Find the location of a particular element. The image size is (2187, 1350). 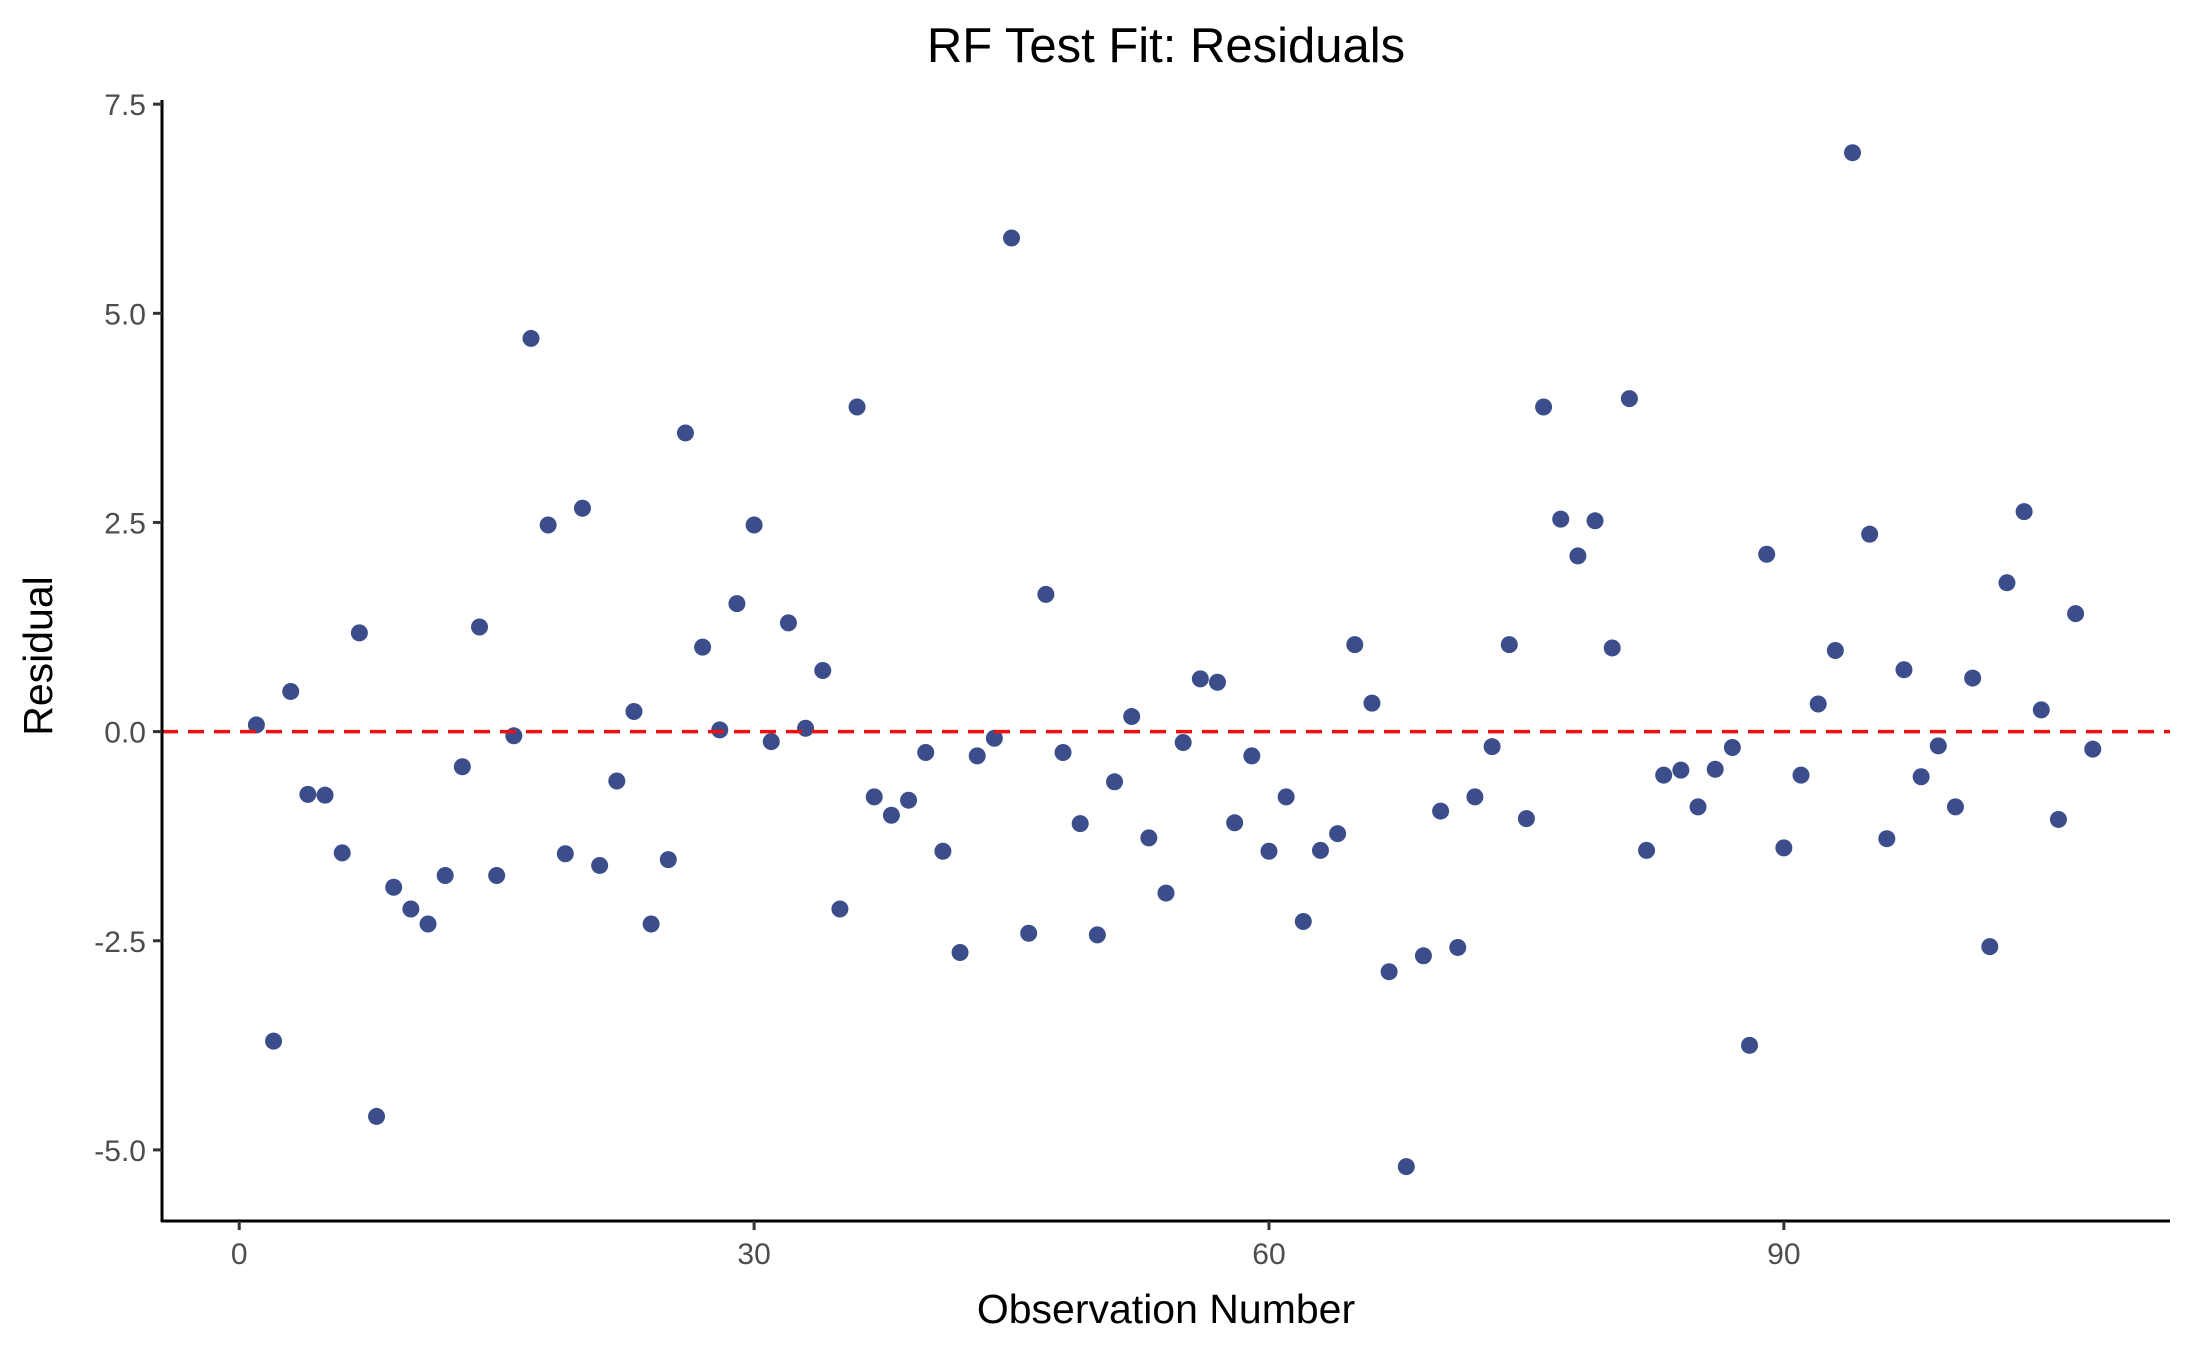

y-tick-label: 5.0 is located at coordinates (125, 314).